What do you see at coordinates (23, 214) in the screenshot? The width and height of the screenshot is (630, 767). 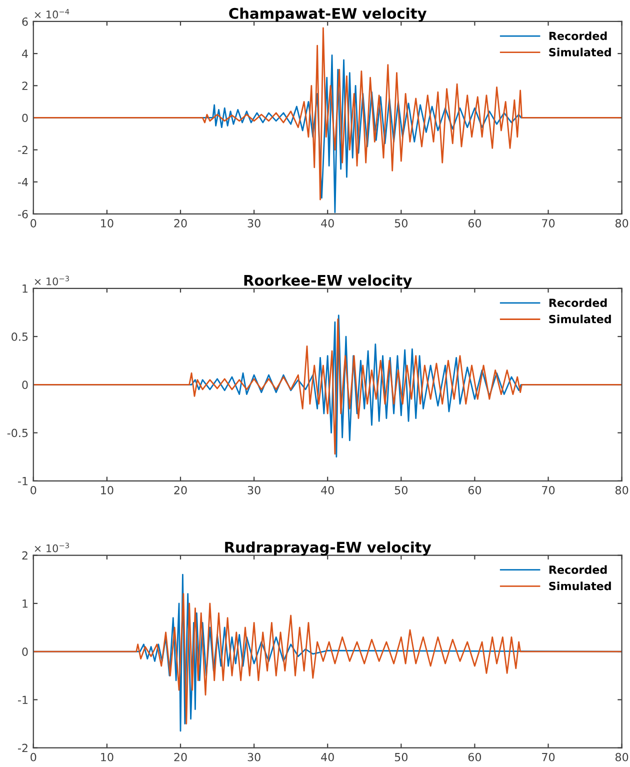 I see `y-tick-label: -6` at bounding box center [23, 214].